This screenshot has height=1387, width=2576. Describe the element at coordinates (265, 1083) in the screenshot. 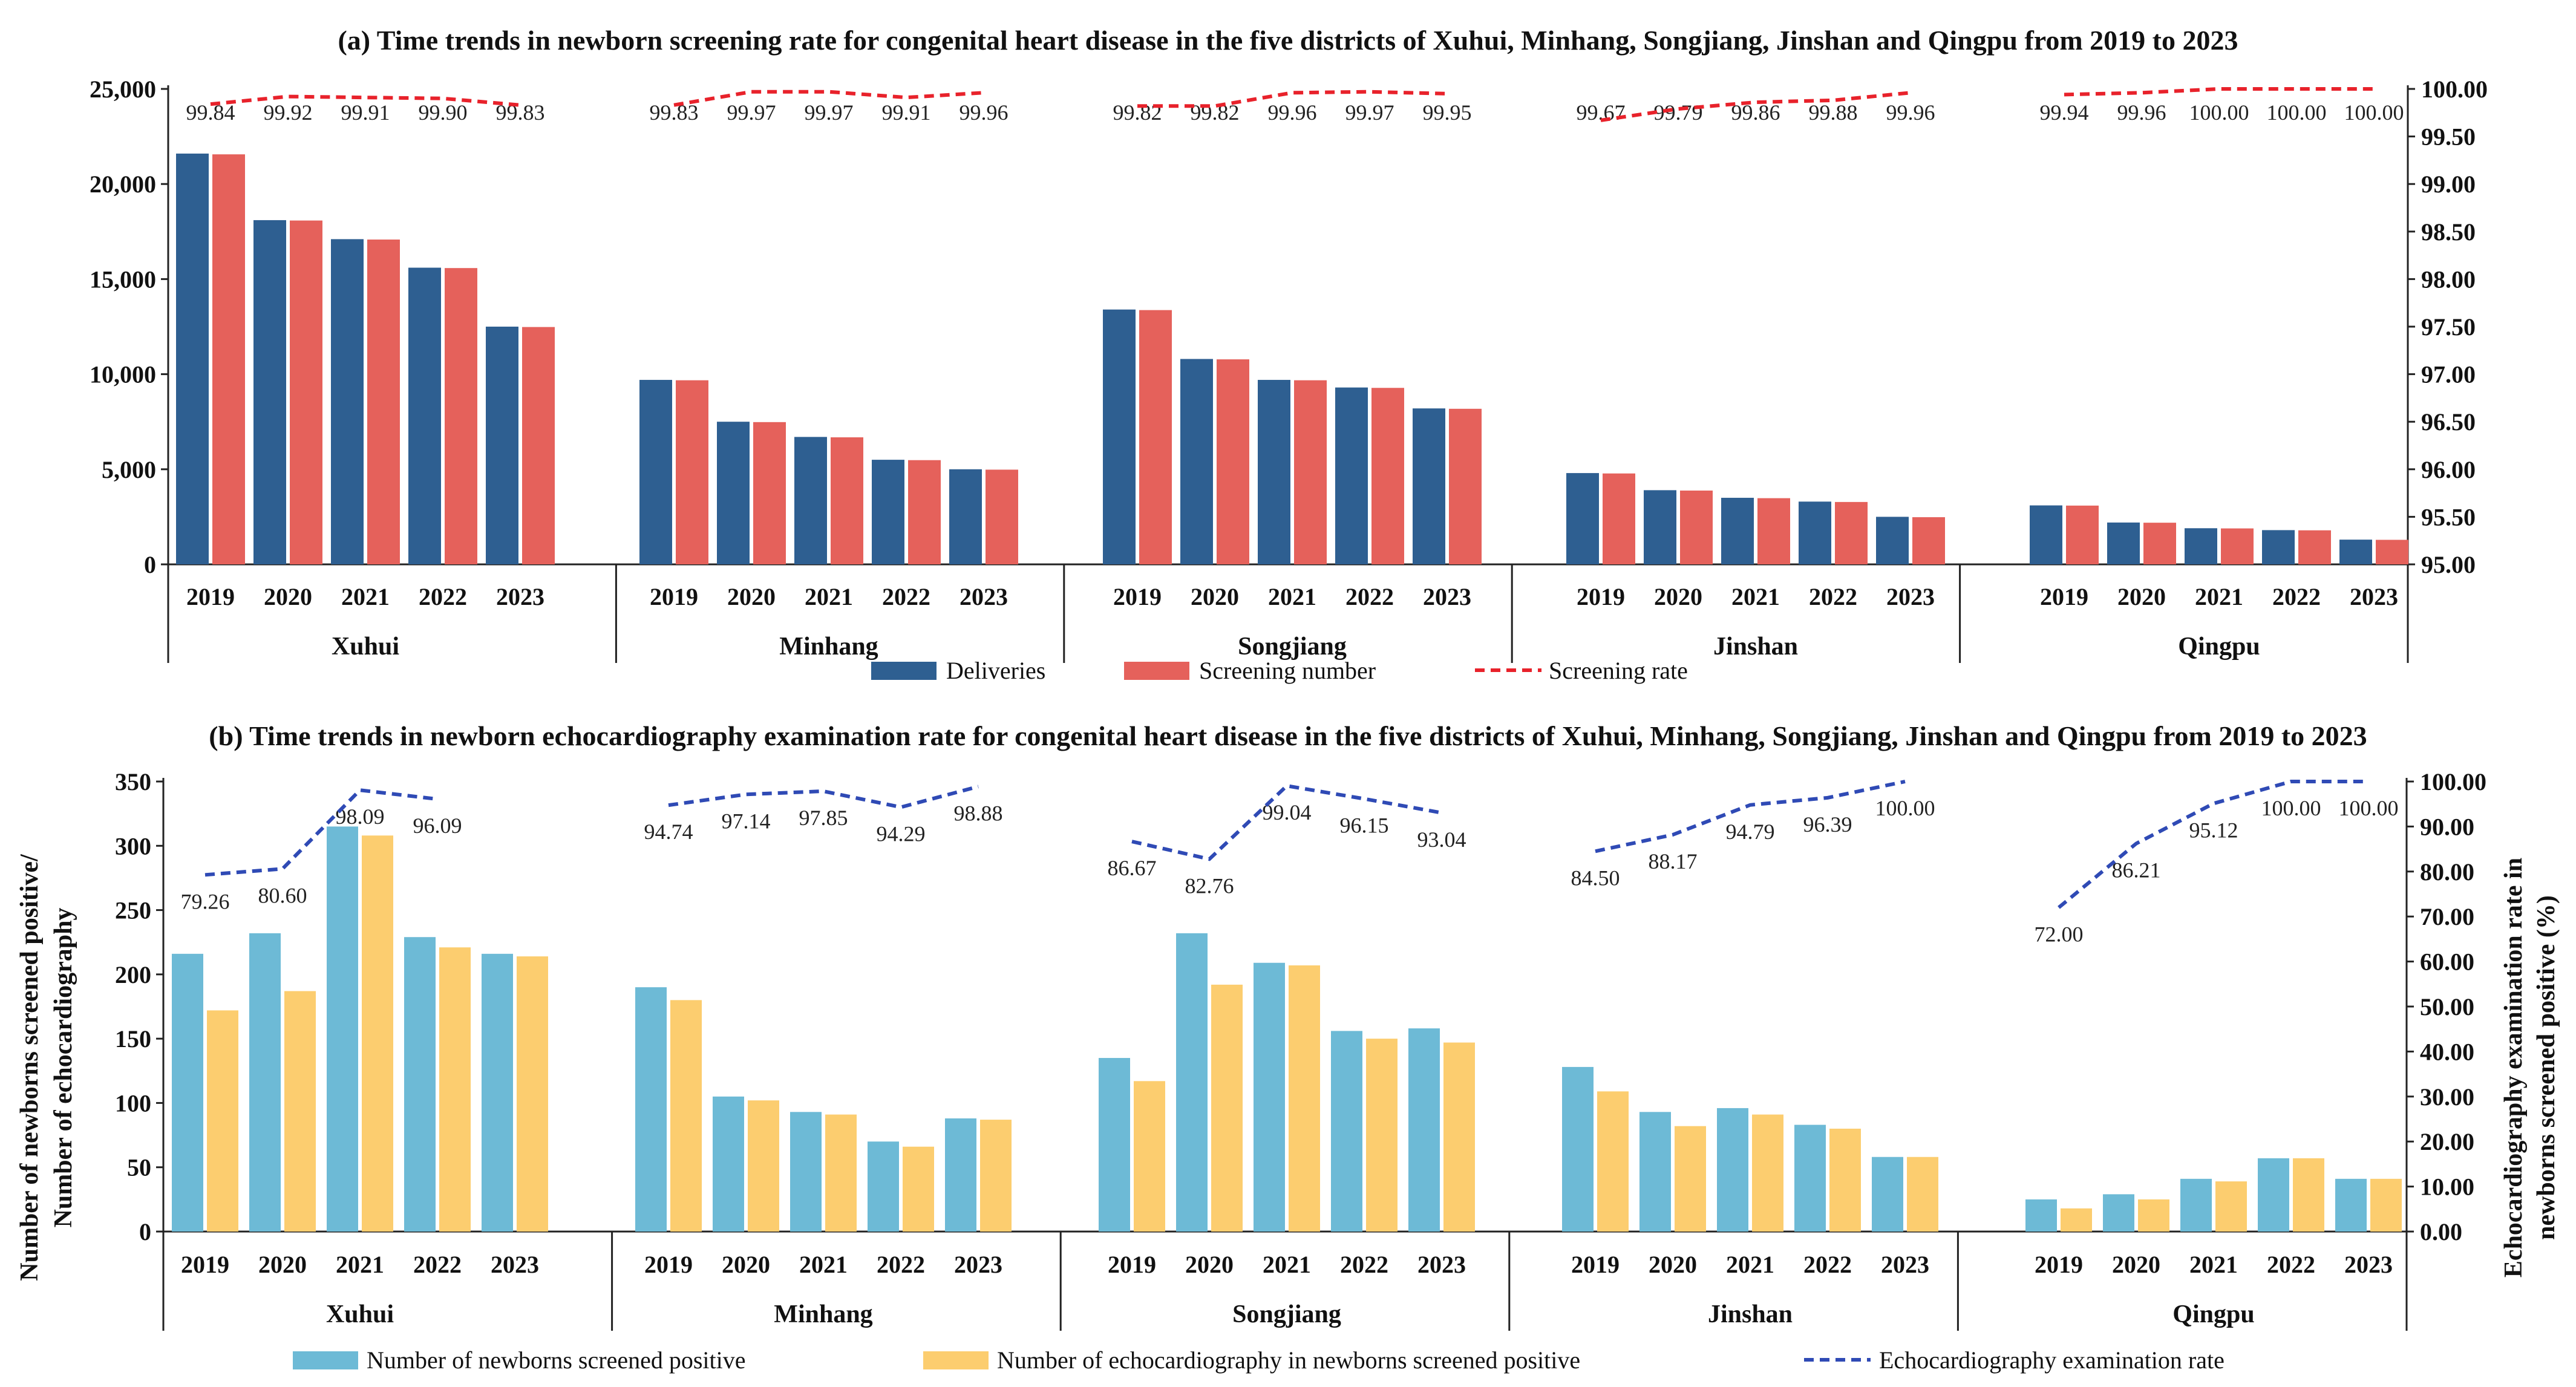

I see `bar-number-of-newborns-screened-positive-xuhui-2020` at that location.